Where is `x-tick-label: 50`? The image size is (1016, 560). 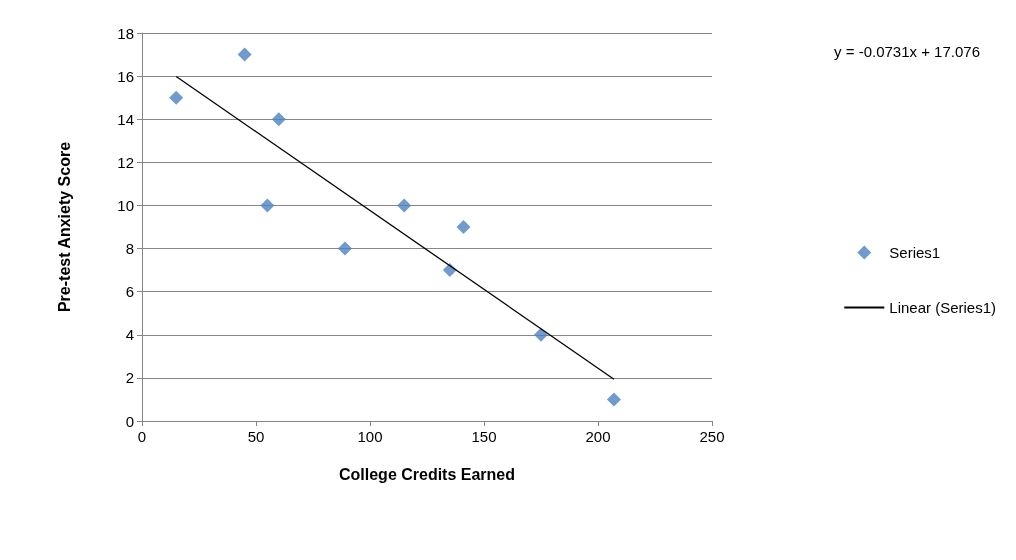
x-tick-label: 50 is located at coordinates (256, 436).